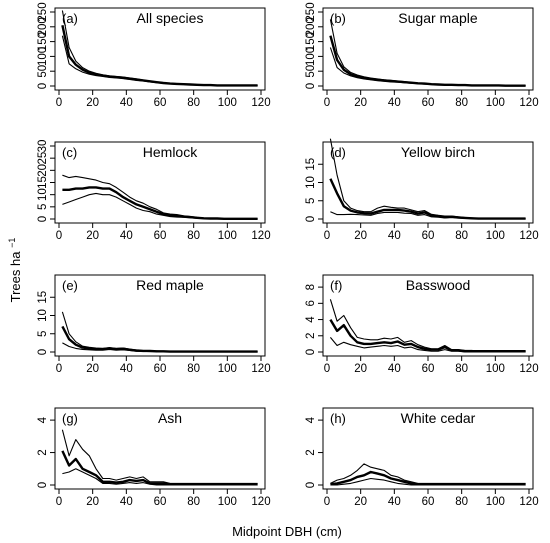 The width and height of the screenshot is (550, 543). I want to click on panel-title: All species, so click(170, 18).